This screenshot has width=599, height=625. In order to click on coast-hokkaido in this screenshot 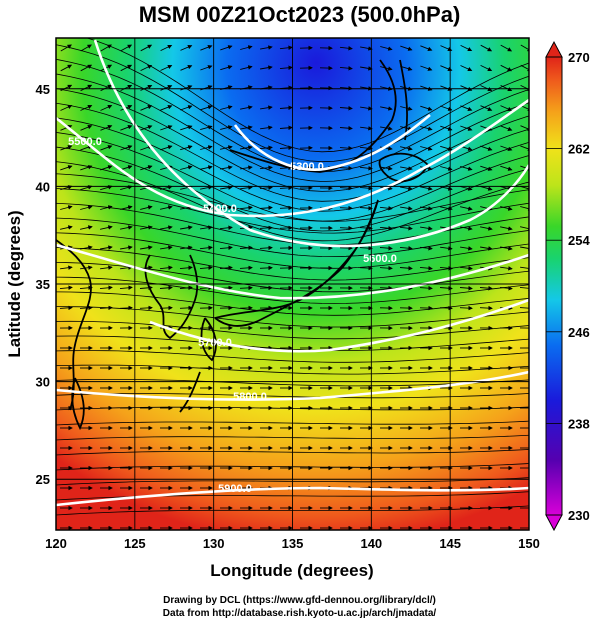, I will do `click(404, 167)`.